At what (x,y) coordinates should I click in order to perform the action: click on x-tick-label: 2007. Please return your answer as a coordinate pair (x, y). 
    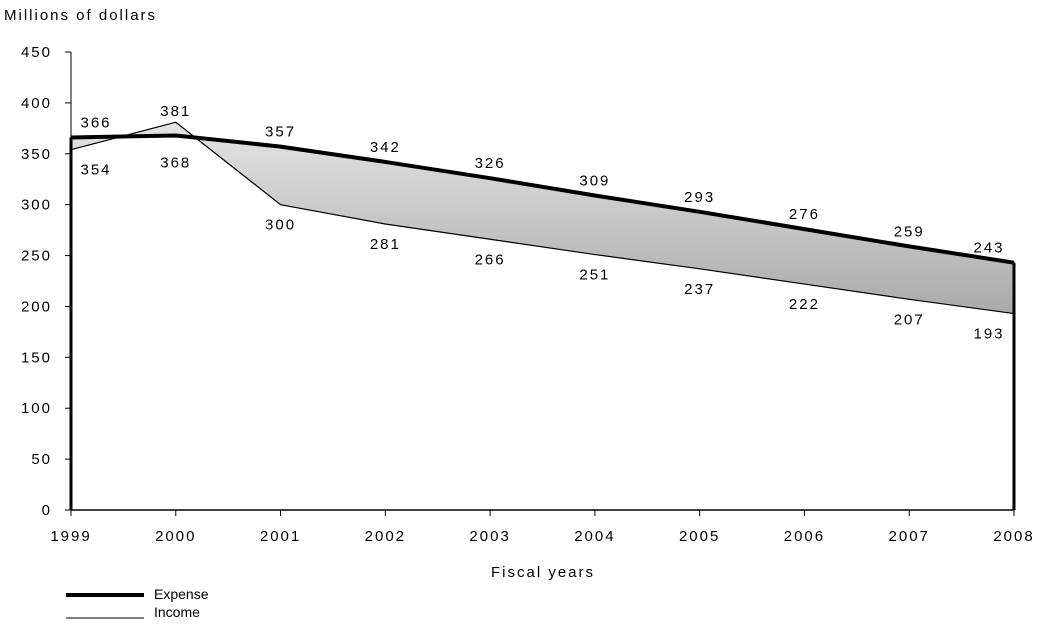
    Looking at the image, I should click on (909, 536).